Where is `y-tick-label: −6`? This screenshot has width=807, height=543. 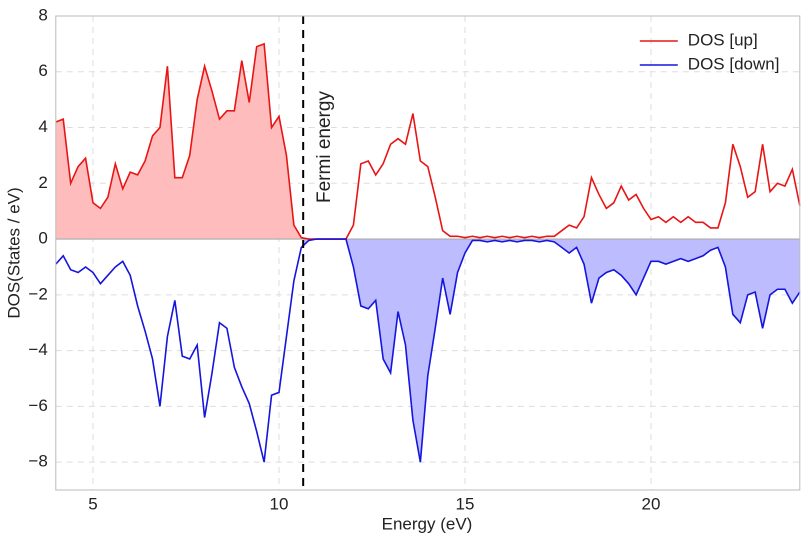 y-tick-label: −6 is located at coordinates (37, 405).